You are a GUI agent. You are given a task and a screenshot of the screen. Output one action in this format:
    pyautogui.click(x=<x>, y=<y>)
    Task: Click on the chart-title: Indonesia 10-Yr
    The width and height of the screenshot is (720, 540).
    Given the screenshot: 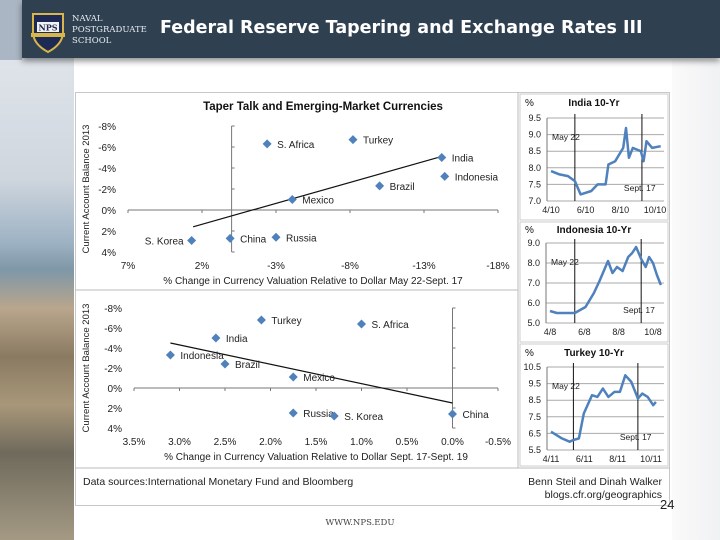 What is the action you would take?
    pyautogui.click(x=594, y=230)
    